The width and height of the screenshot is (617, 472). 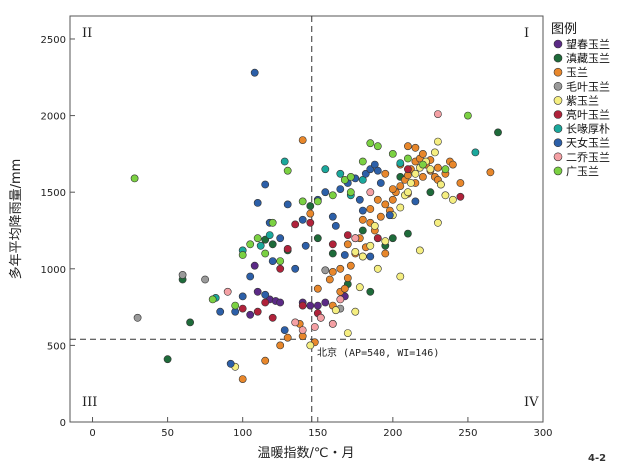 I want to click on quadrant-label: III, so click(x=89, y=402).